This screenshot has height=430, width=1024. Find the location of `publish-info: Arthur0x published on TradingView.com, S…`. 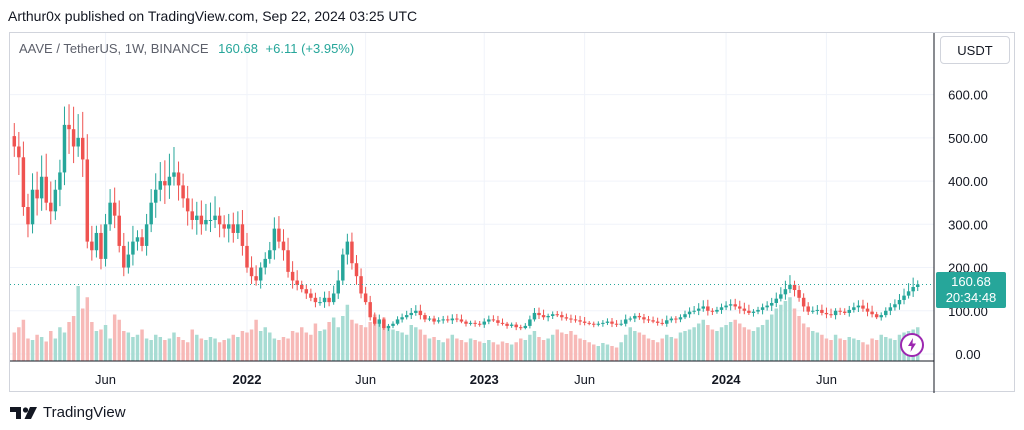

publish-info: Arthur0x published on TradingView.com, S… is located at coordinates (213, 16).